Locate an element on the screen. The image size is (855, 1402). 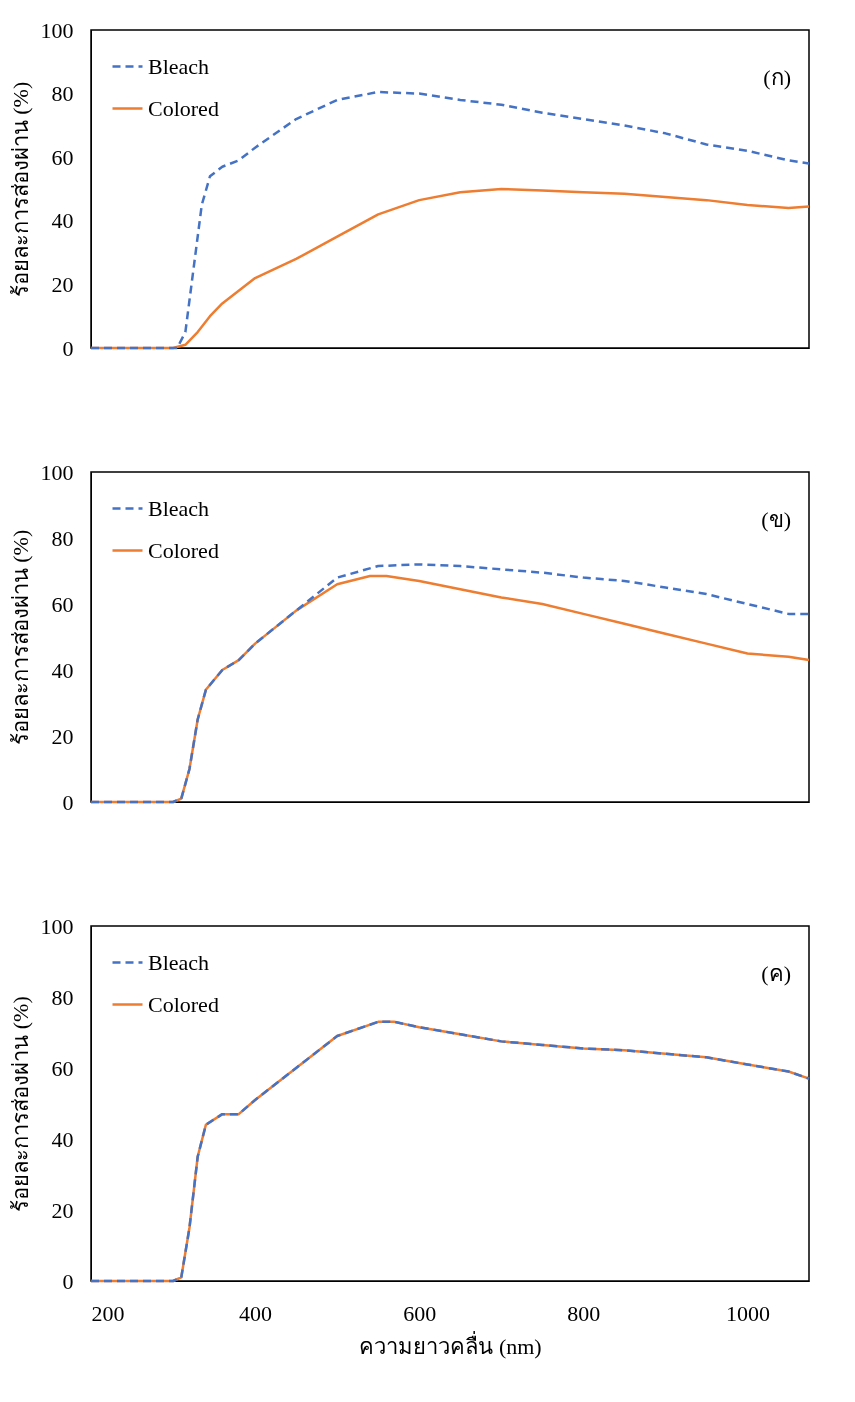
x-tick-label: 1000 is located at coordinates (747, 1313).